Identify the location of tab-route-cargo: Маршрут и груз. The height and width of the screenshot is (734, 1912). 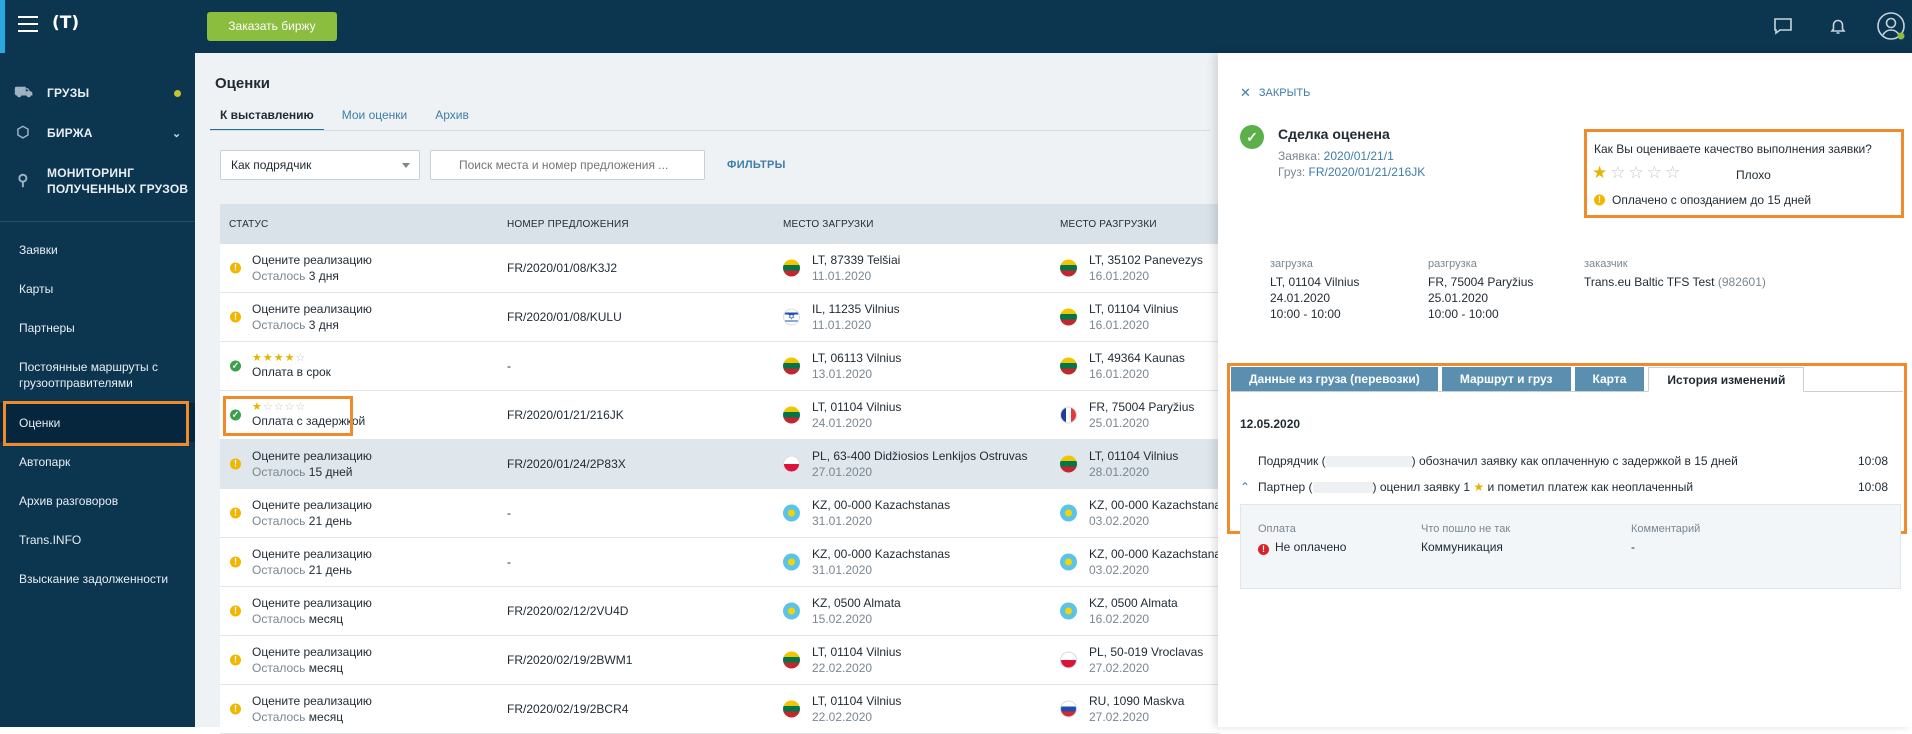
(1506, 379).